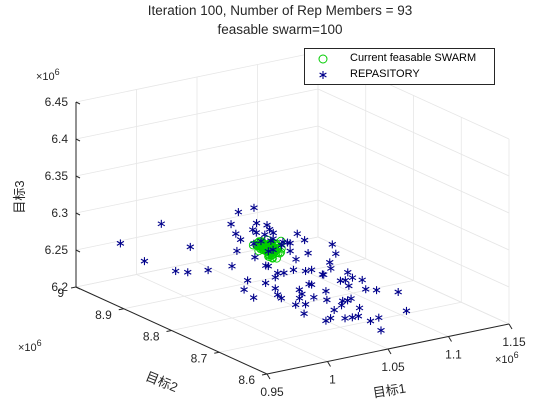  What do you see at coordinates (103, 315) in the screenshot?
I see `y-tick-label: 8.9` at bounding box center [103, 315].